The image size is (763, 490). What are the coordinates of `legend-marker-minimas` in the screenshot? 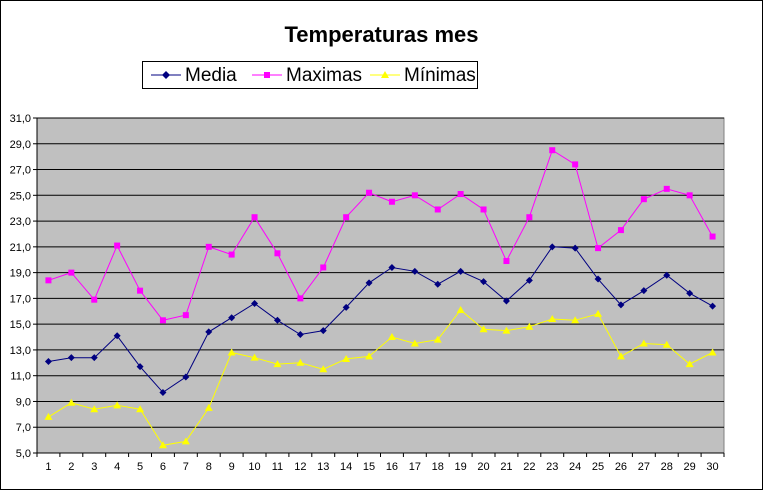 It's located at (385, 74).